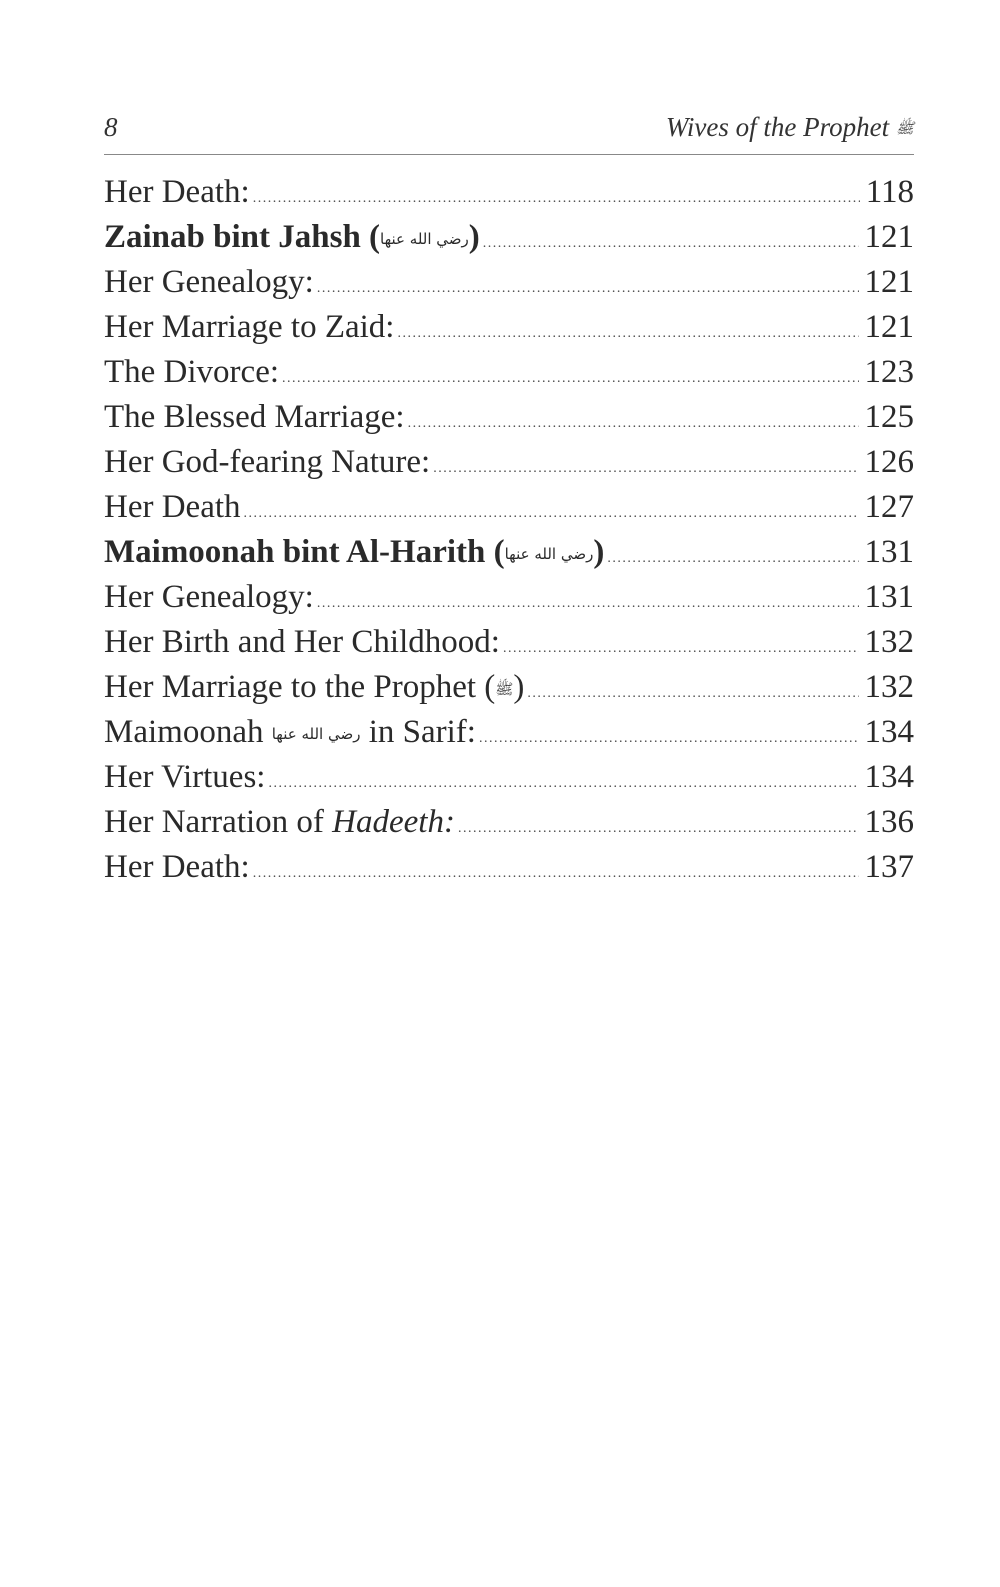 This screenshot has width=1000, height=1587. What do you see at coordinates (889, 507) in the screenshot?
I see `toc-page-number: 127` at bounding box center [889, 507].